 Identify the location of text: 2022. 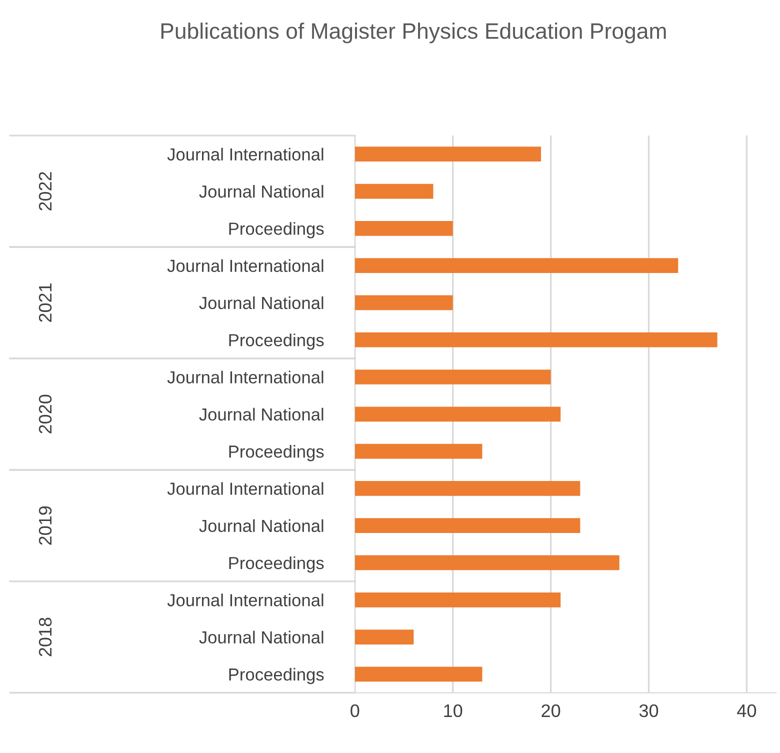
(45, 191).